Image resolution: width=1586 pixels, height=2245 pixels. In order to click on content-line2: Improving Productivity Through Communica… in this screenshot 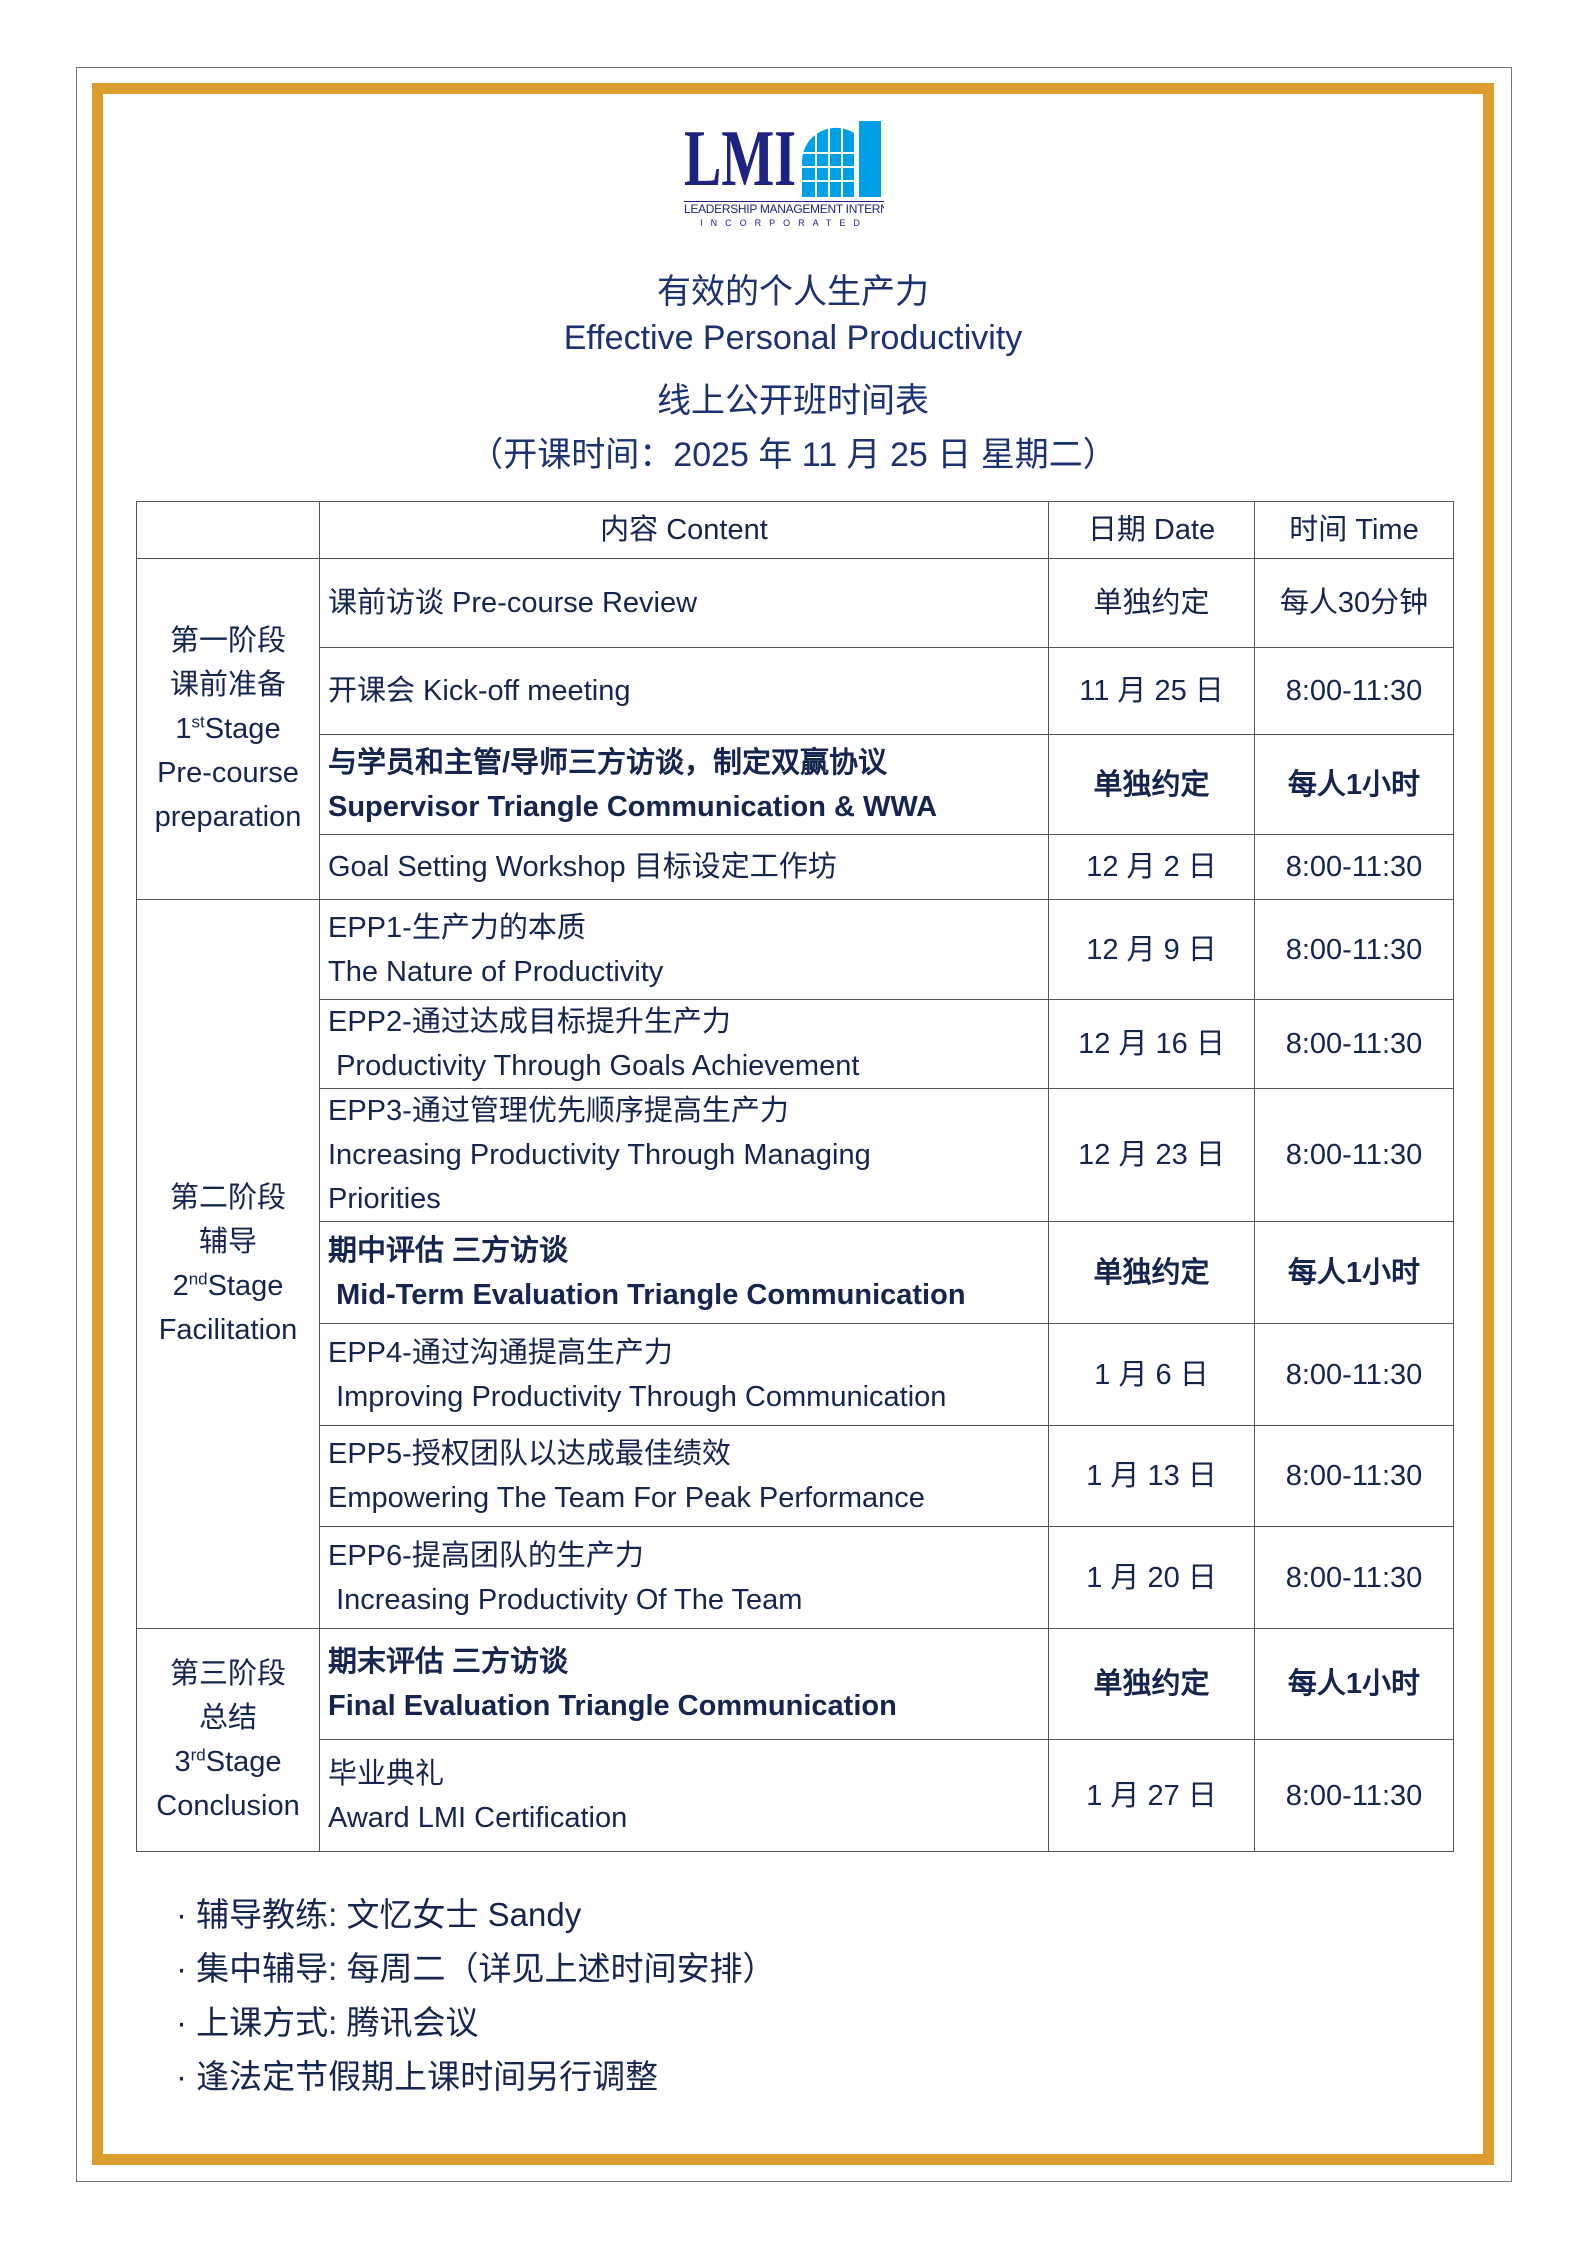, I will do `click(637, 1396)`.